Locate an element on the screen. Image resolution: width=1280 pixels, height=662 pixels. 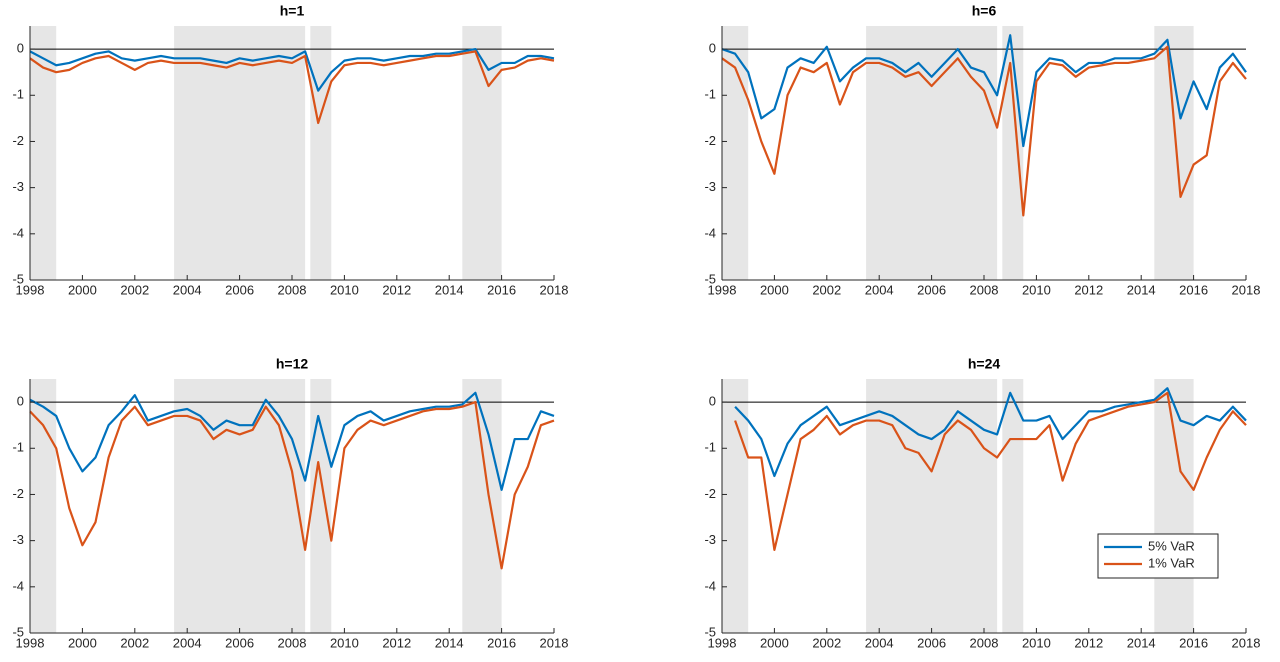
legend-label: 5% VaR is located at coordinates (1171, 545).